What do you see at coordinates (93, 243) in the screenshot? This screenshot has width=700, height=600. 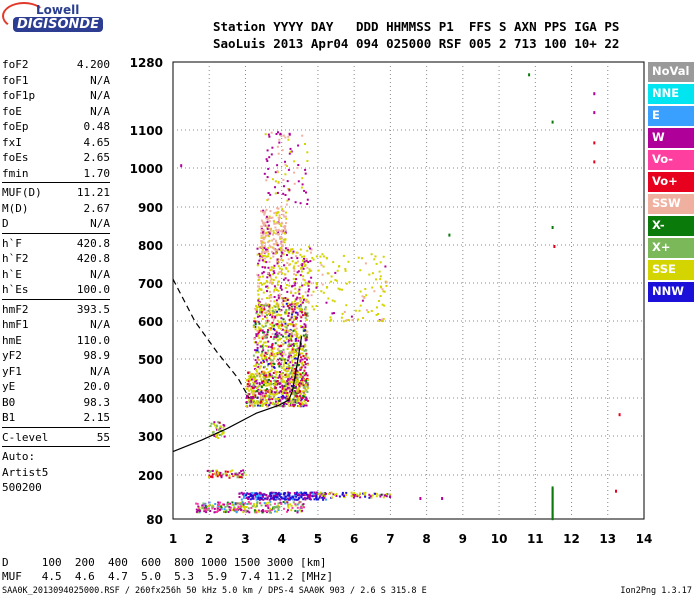 I see `param-value: 420.8` at bounding box center [93, 243].